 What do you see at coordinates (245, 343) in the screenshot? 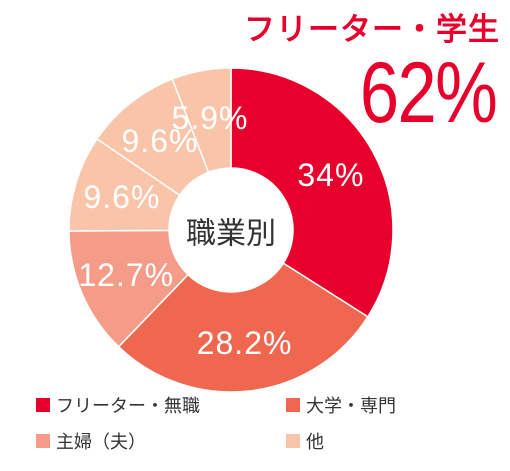
I see `slice-value-label: 28.2%` at bounding box center [245, 343].